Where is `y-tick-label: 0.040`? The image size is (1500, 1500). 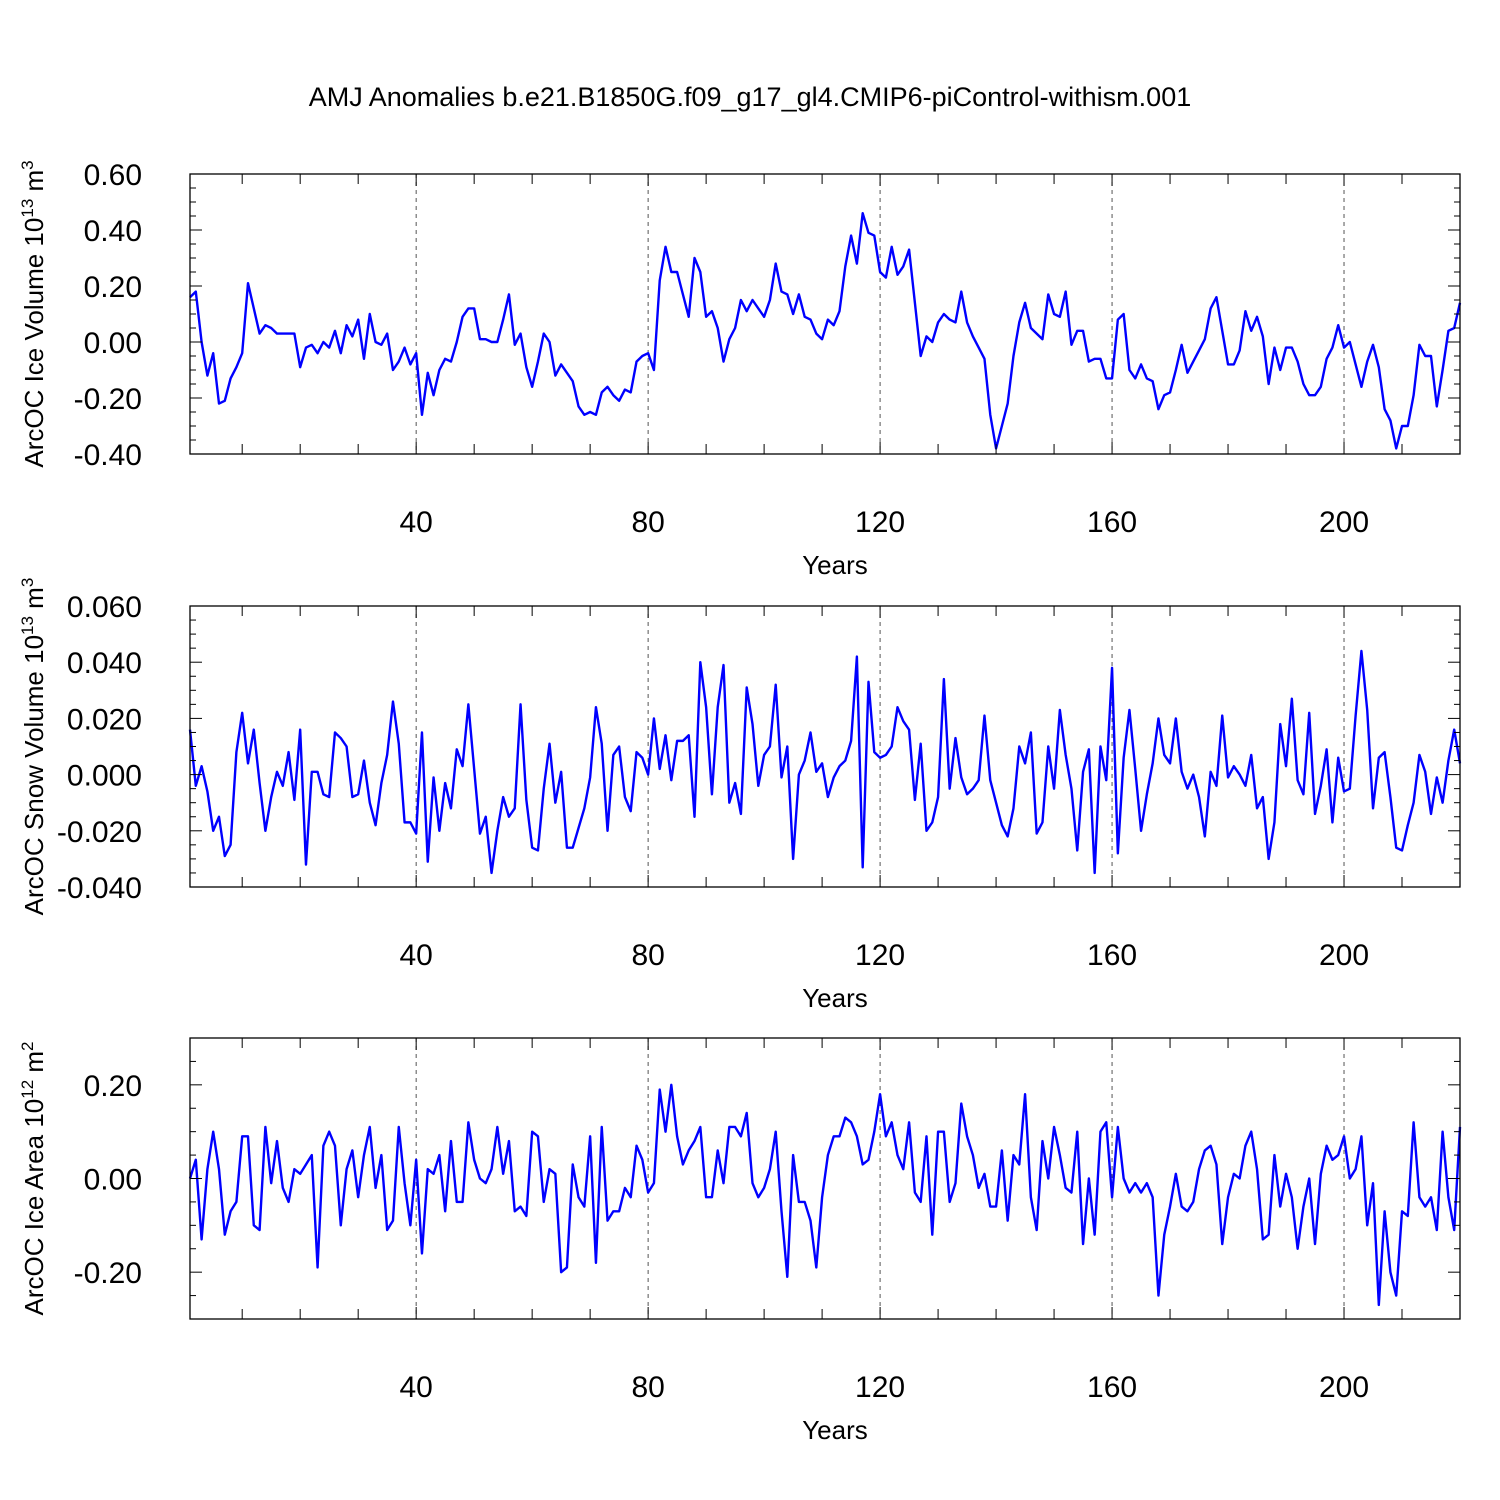 y-tick-label: 0.040 is located at coordinates (104, 663).